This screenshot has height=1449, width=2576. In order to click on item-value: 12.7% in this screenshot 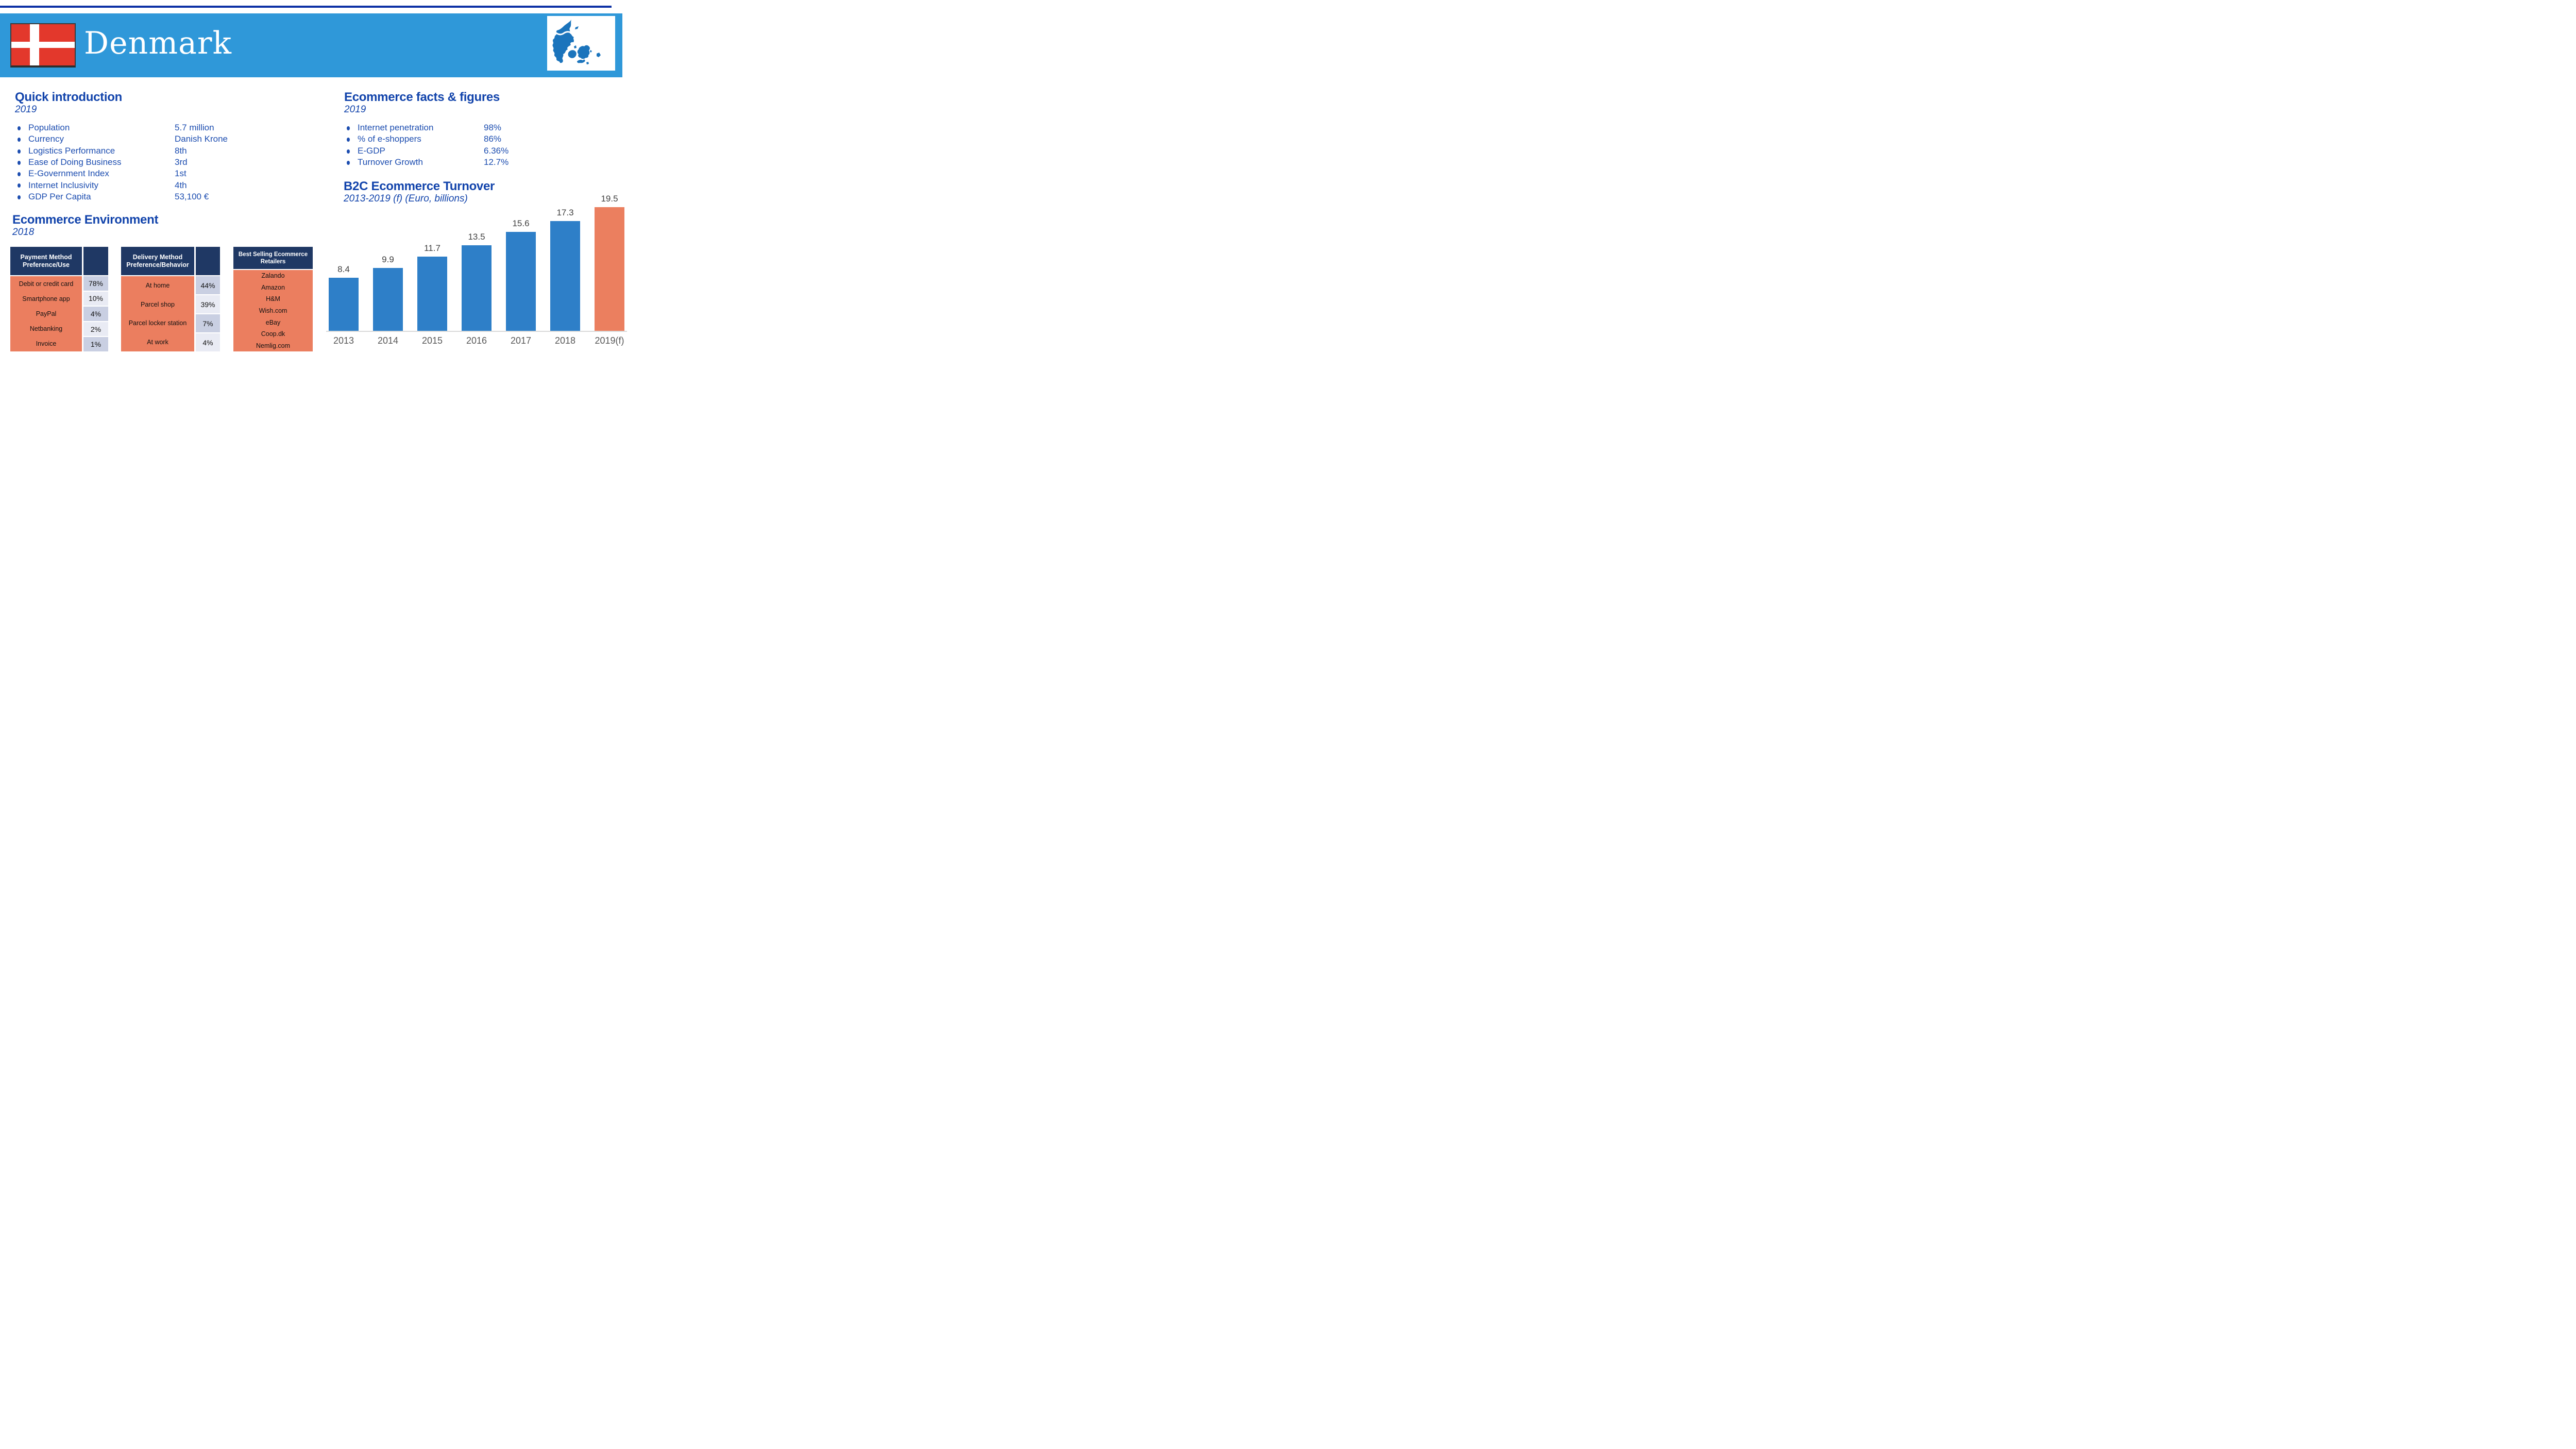, I will do `click(497, 162)`.